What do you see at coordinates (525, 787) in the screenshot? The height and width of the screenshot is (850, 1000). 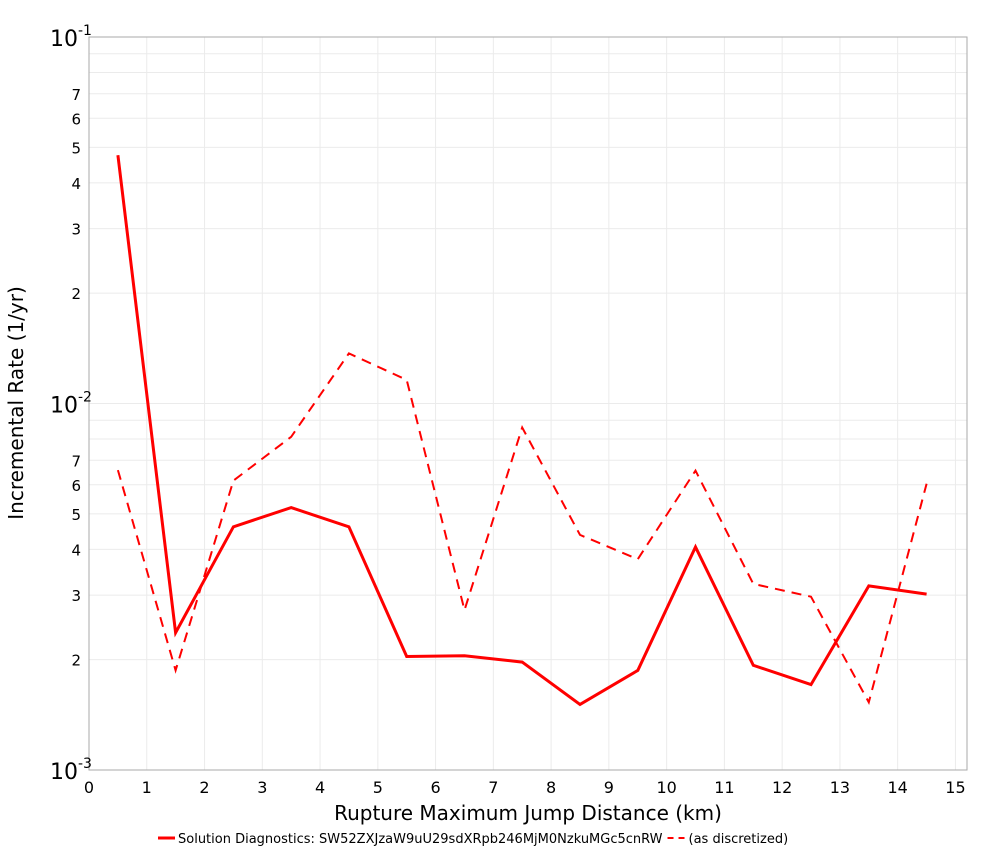 I see `x-axis-ticks: 0 1 2 3 4 5 6 7 8 9 10 11 12 13 14 15` at bounding box center [525, 787].